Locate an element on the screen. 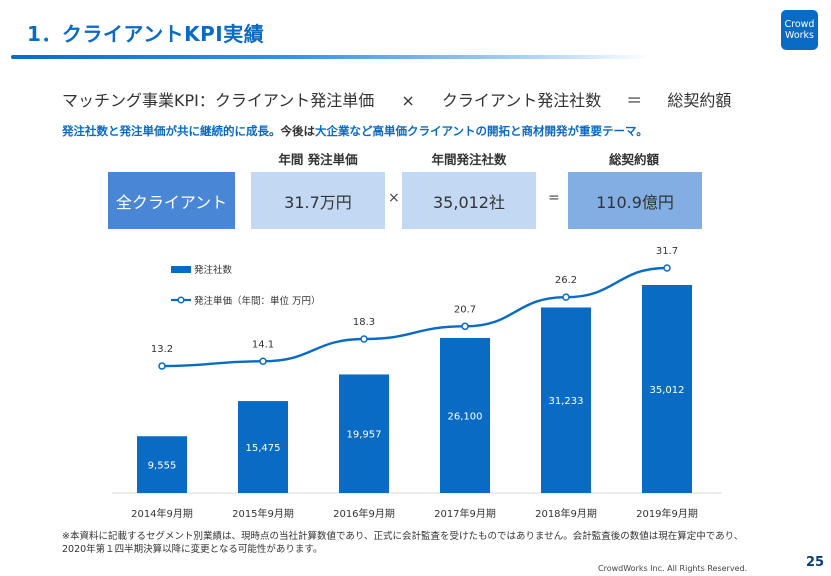 The width and height of the screenshot is (831, 576). bar-2017年9月期 is located at coordinates (465, 415).